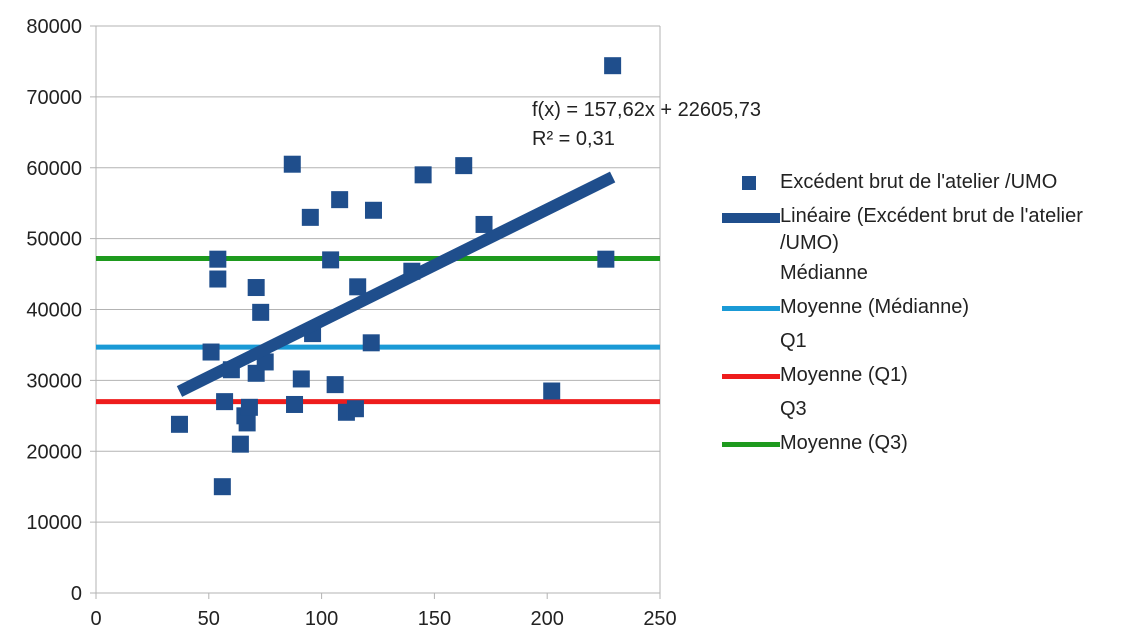 The width and height of the screenshot is (1136, 637). What do you see at coordinates (927, 376) in the screenshot?
I see `legend-item: Moyenne (Q1)` at bounding box center [927, 376].